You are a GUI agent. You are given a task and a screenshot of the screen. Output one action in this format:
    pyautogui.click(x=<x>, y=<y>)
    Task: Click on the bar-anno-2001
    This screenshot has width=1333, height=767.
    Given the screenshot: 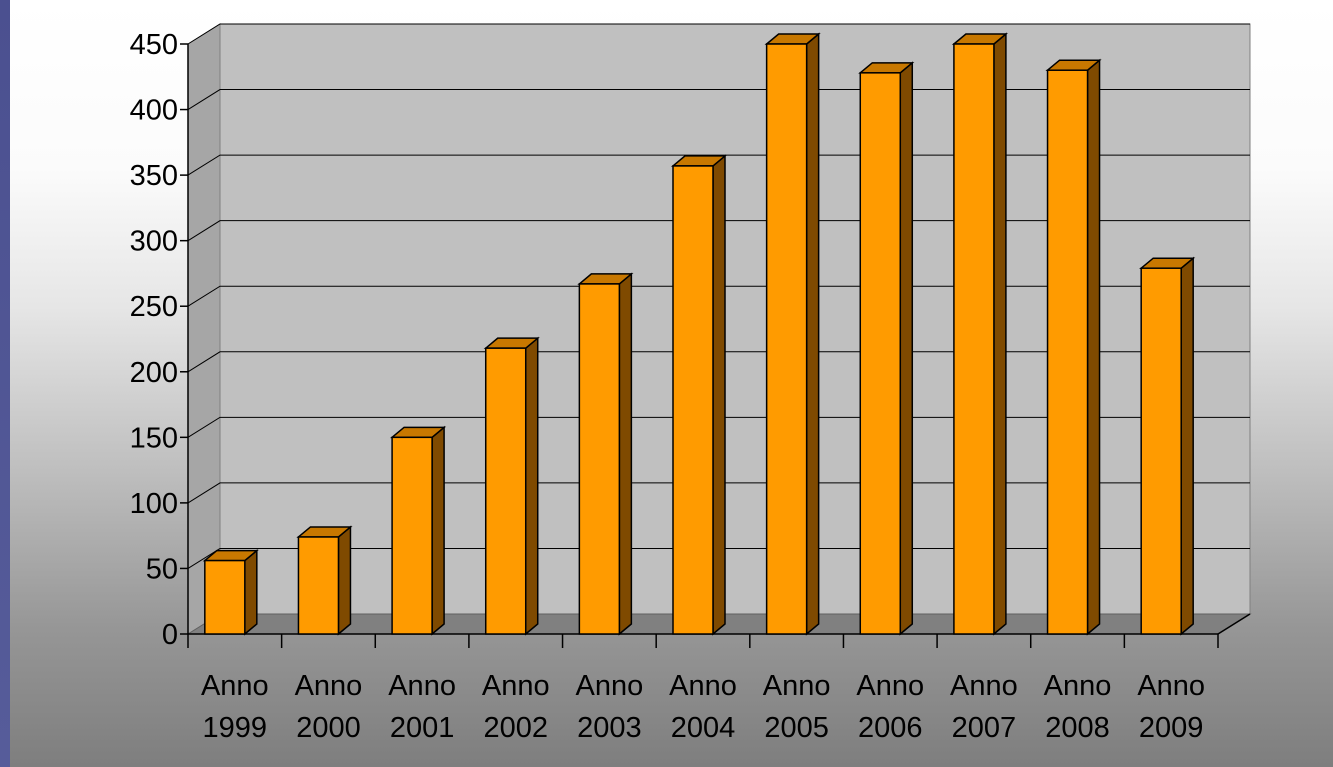 What is the action you would take?
    pyautogui.click(x=418, y=530)
    